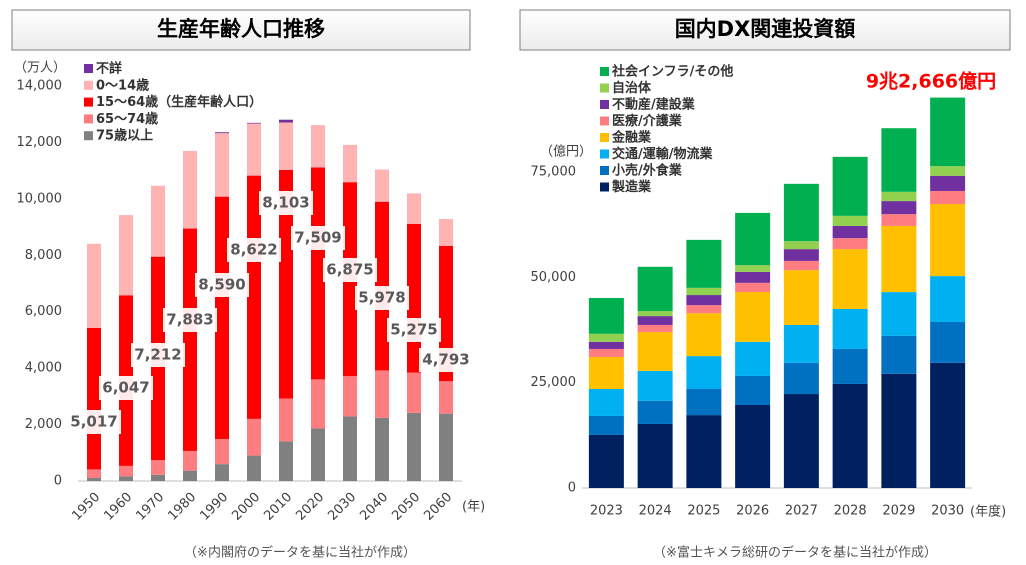  I want to click on data-label: 4,793, so click(445, 360).